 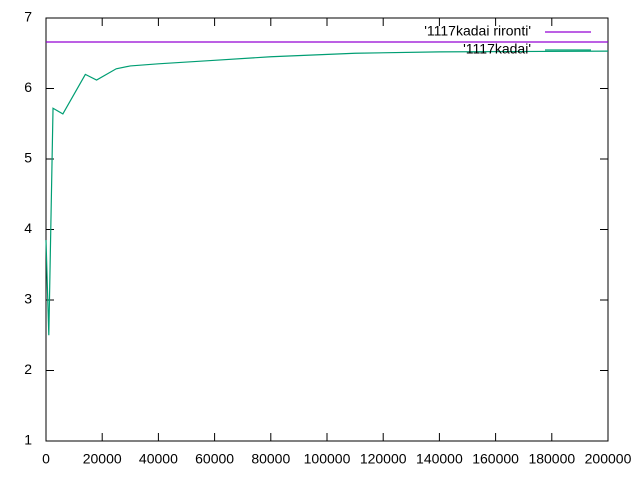 What do you see at coordinates (28, 440) in the screenshot?
I see `y-tick-label: 1` at bounding box center [28, 440].